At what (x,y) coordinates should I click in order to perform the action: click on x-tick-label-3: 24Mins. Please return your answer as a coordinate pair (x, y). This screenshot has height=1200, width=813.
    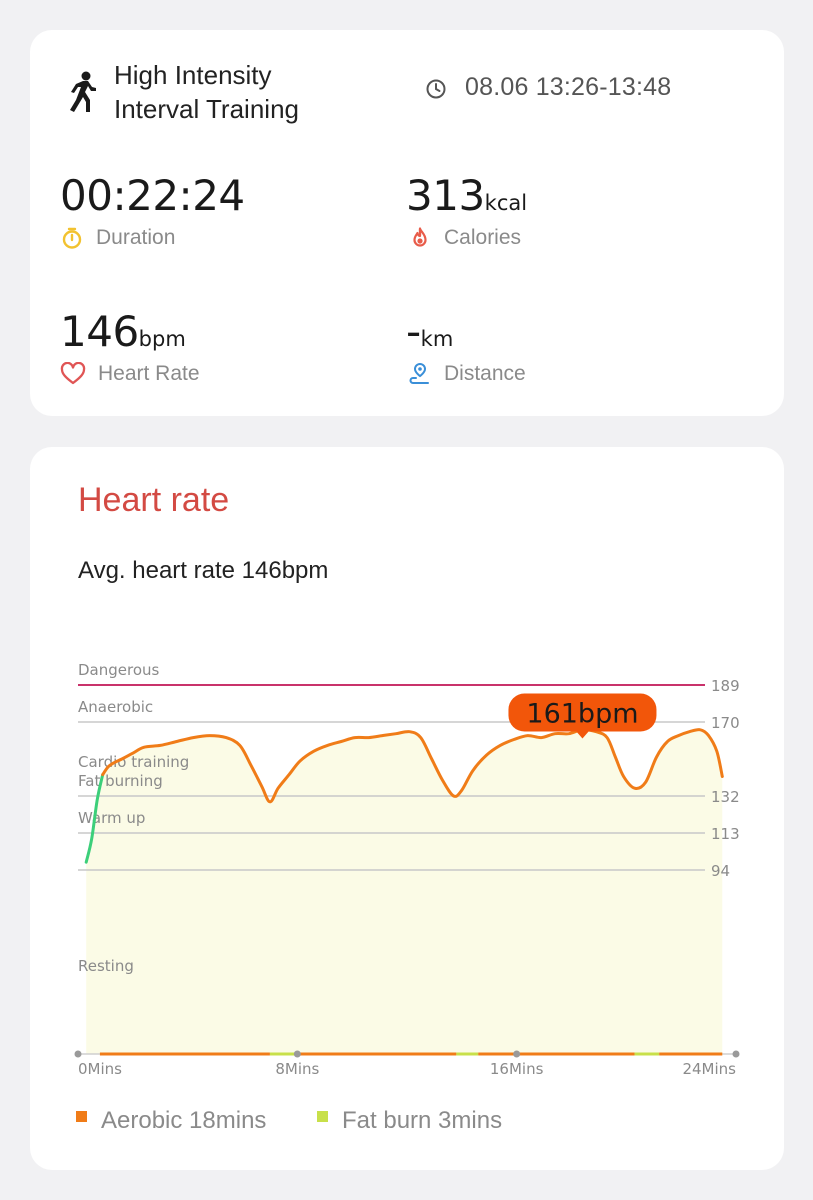
    Looking at the image, I should click on (709, 1069).